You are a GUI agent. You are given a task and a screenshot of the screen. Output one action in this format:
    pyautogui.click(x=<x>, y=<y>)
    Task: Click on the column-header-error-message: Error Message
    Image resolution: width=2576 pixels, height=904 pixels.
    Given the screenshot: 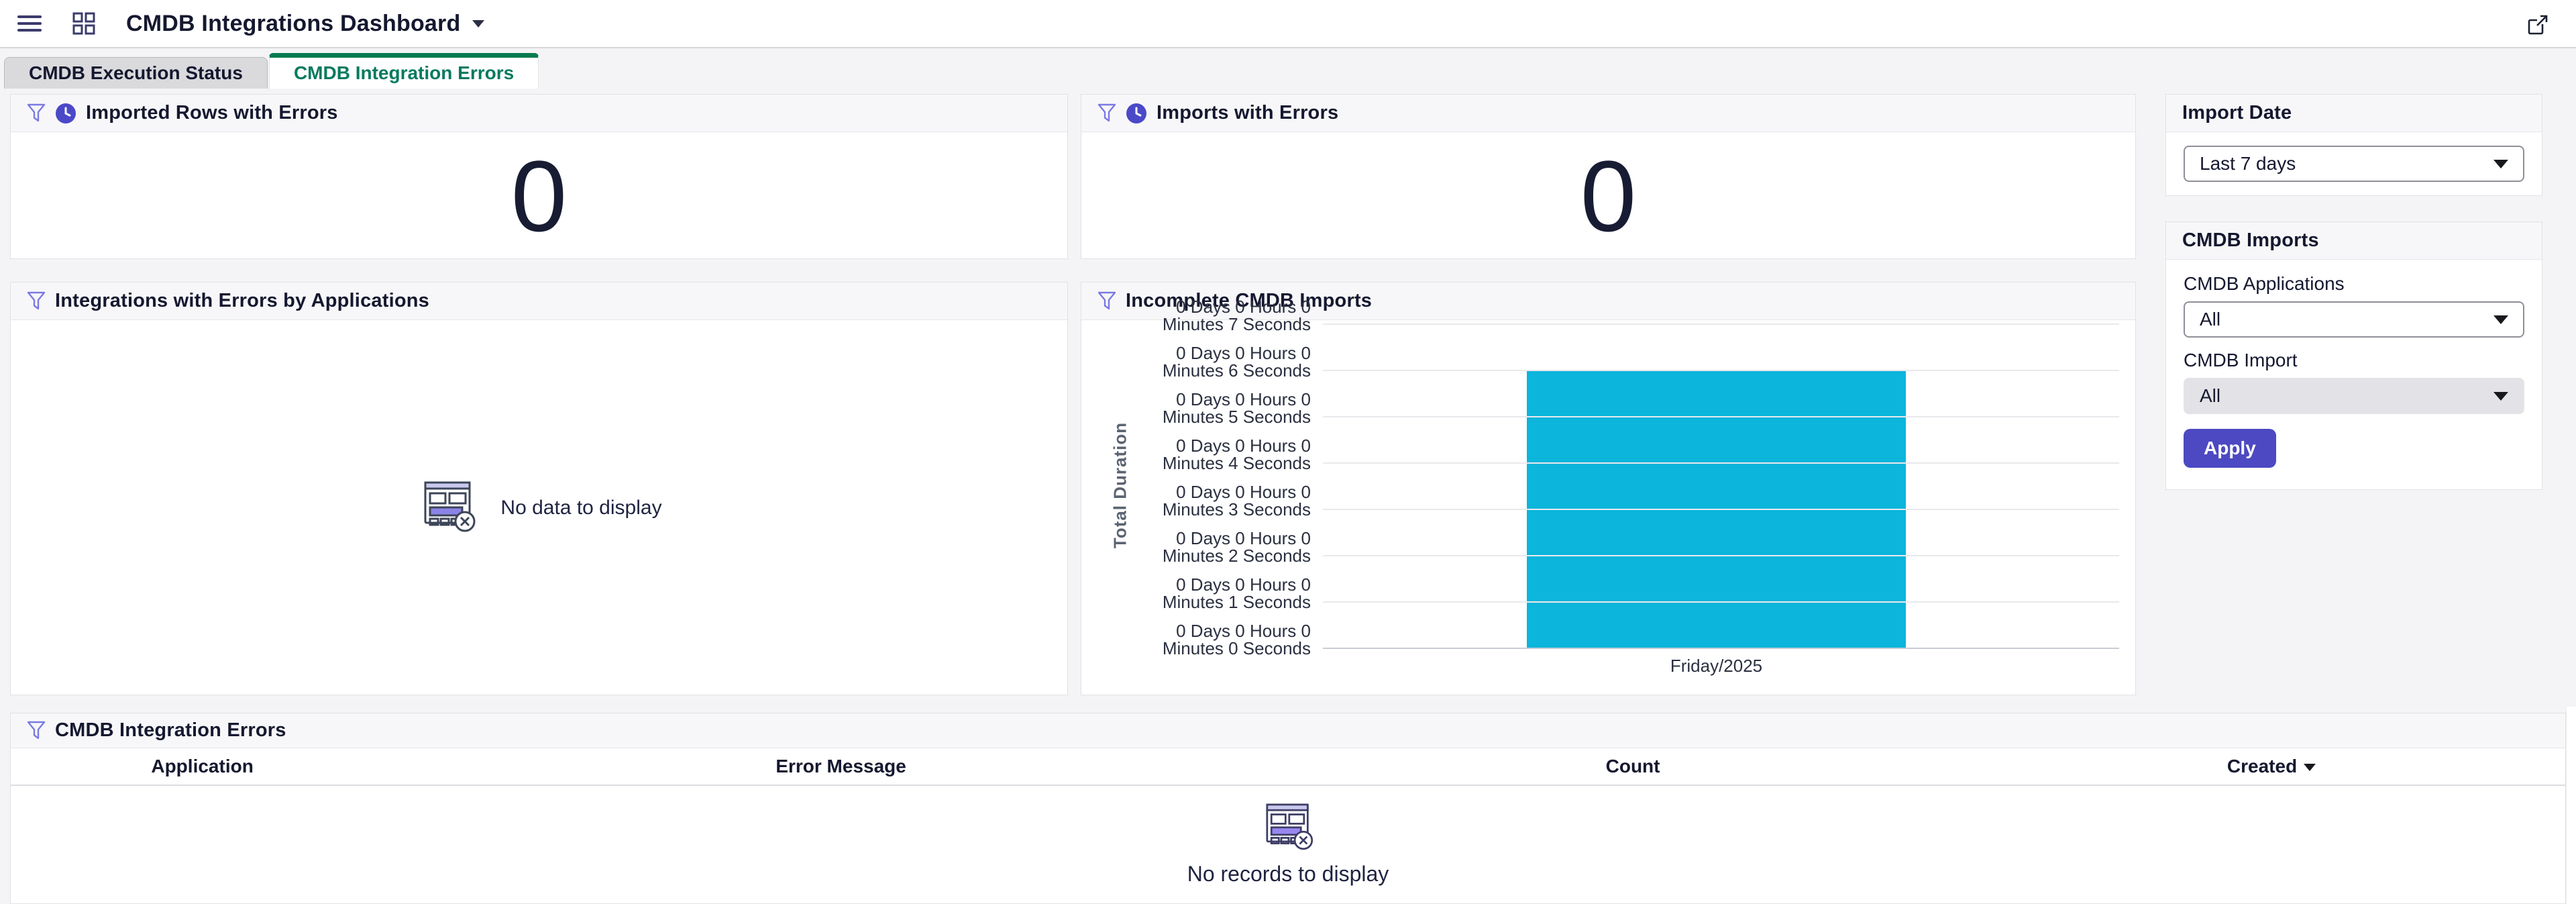 What is the action you would take?
    pyautogui.click(x=841, y=766)
    